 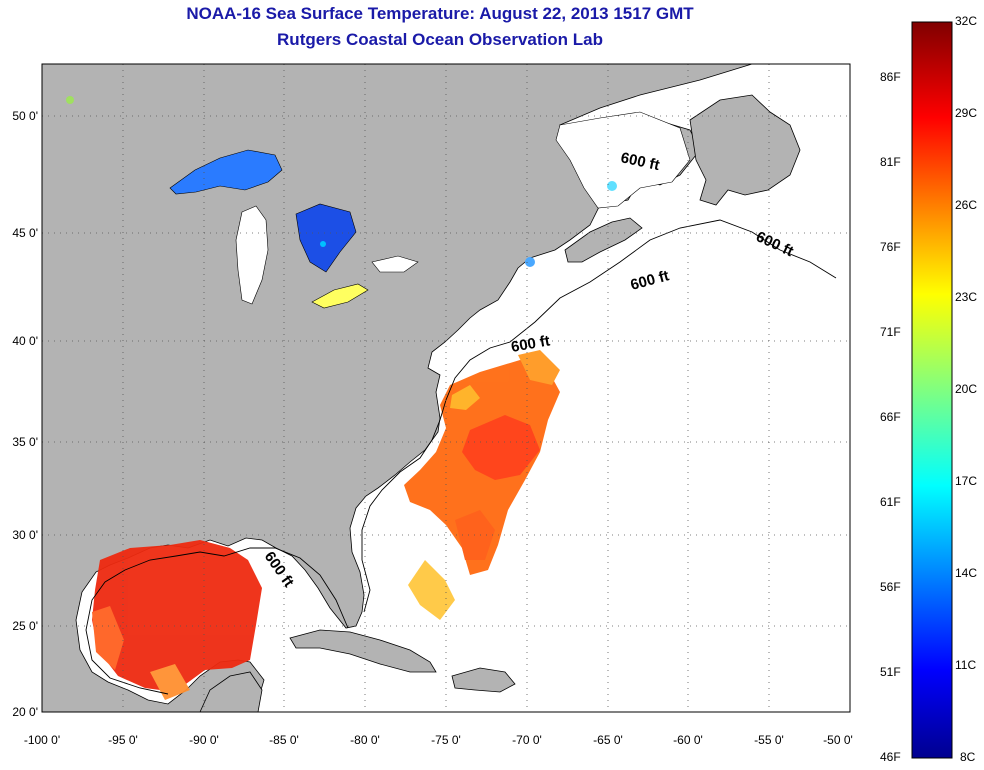 I want to click on lat-tick: 45 0', so click(x=25, y=233).